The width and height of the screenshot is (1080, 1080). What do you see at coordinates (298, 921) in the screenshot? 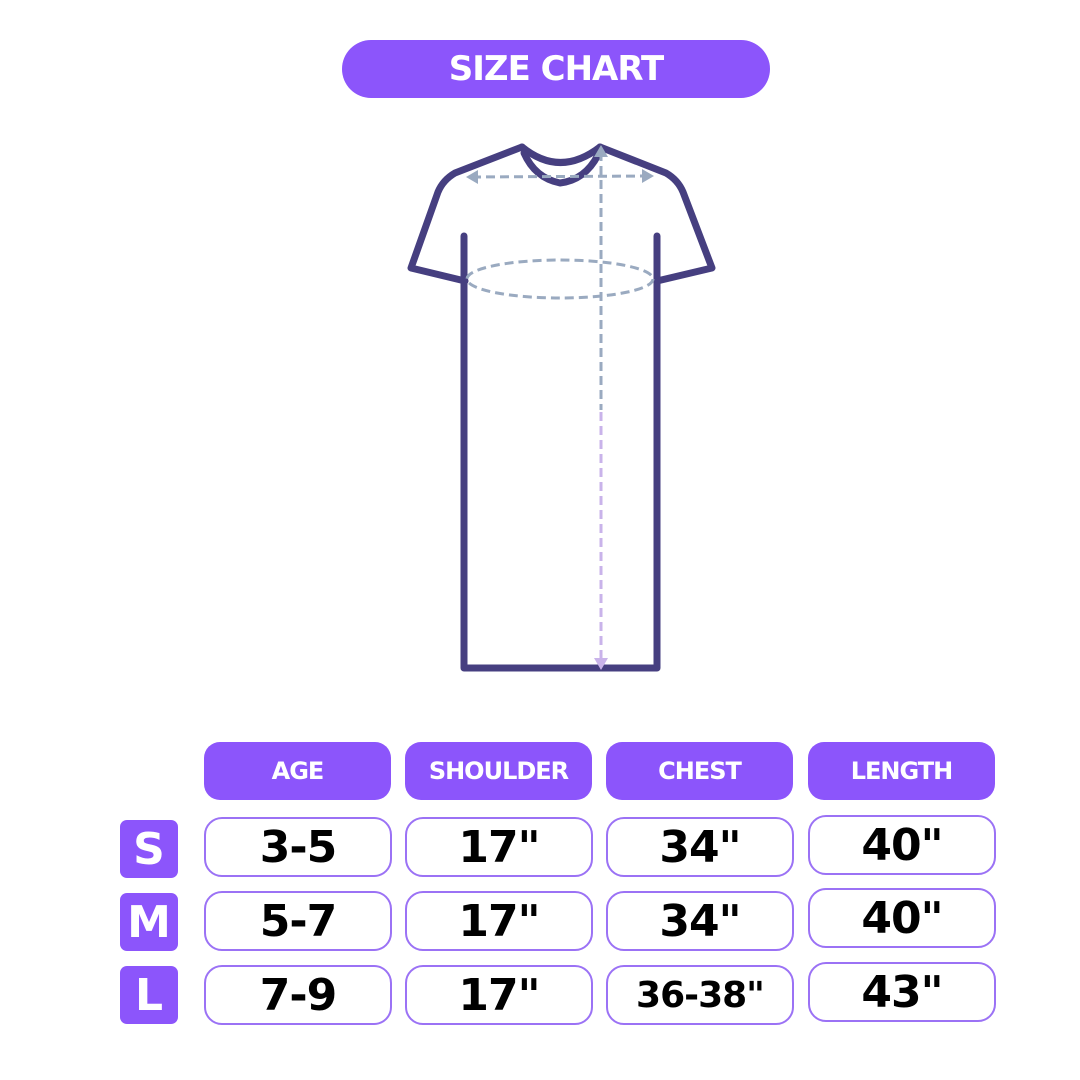
I see `cell-m-age: 5-7` at bounding box center [298, 921].